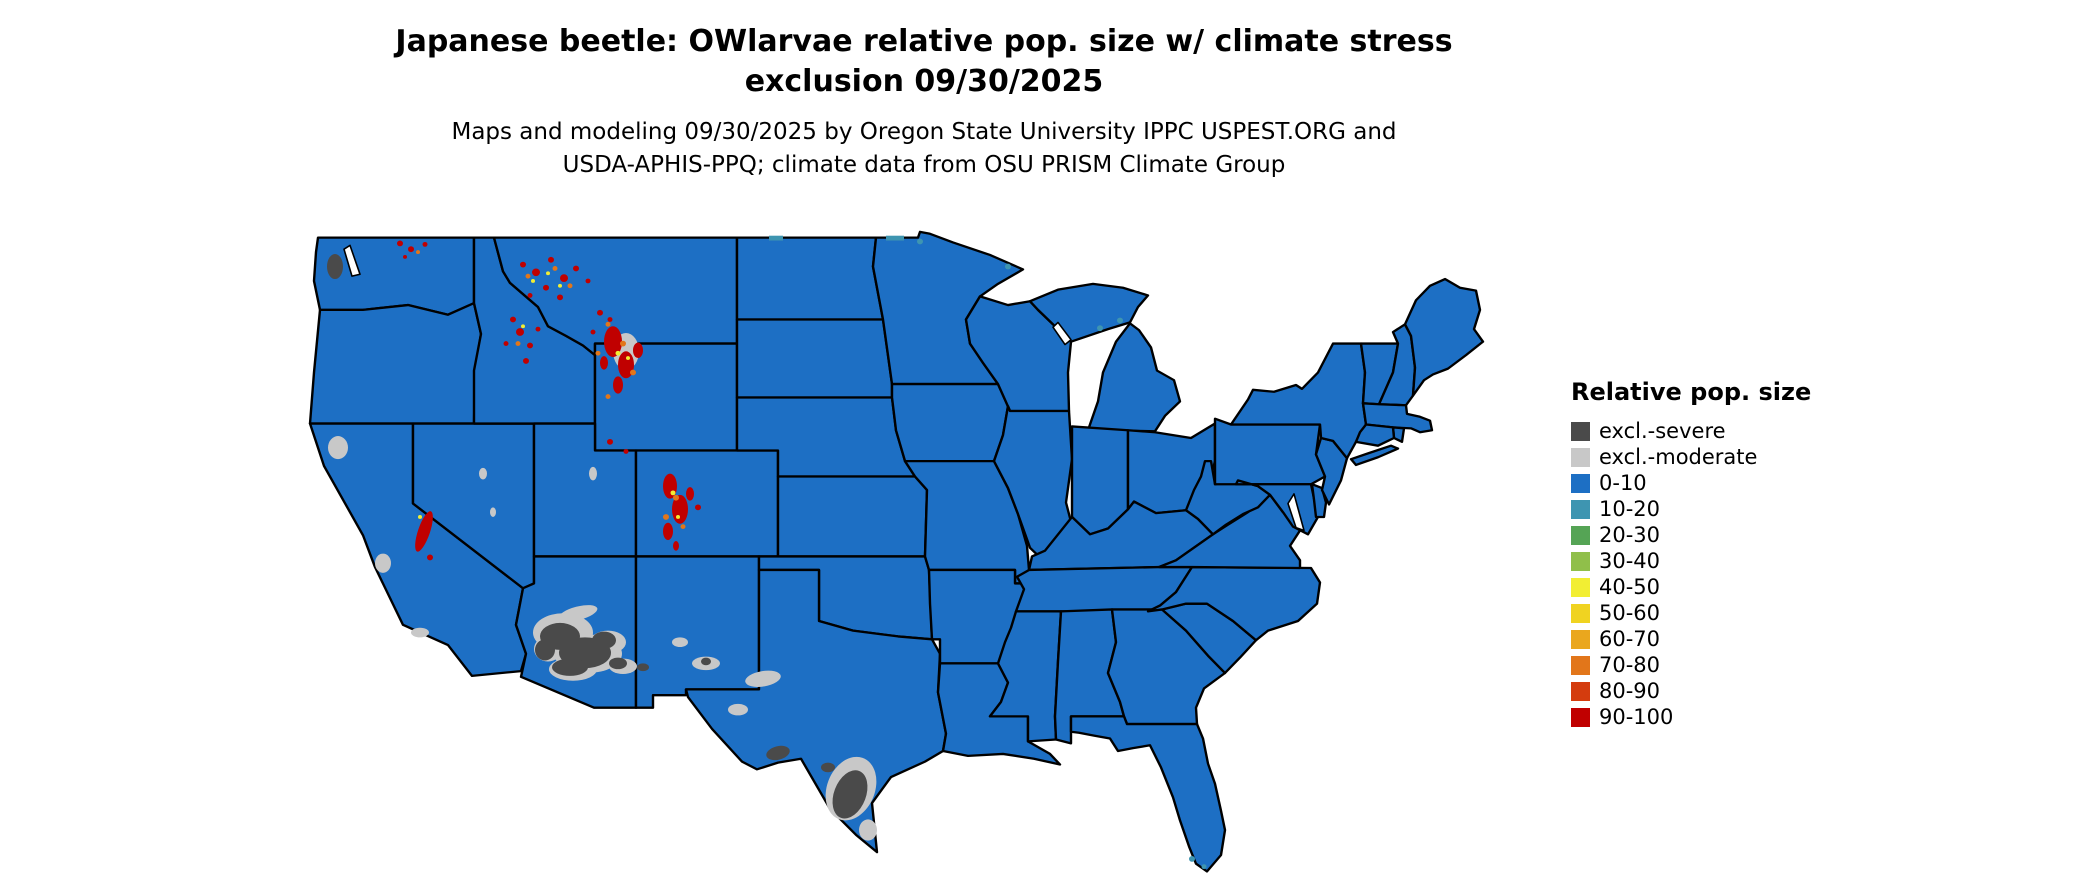 The height and width of the screenshot is (892, 2100). What do you see at coordinates (1691, 561) in the screenshot?
I see `legend-item: 30-40` at bounding box center [1691, 561].